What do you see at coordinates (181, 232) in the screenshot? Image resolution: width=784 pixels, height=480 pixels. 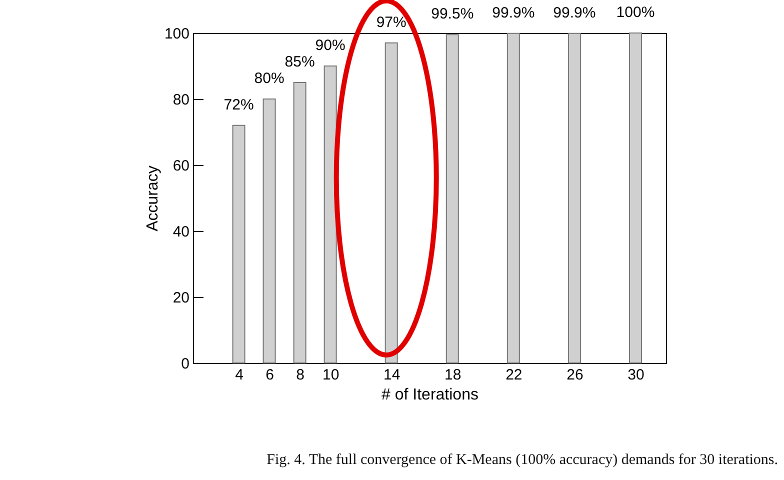 I see `y-tick-label: 40` at bounding box center [181, 232].